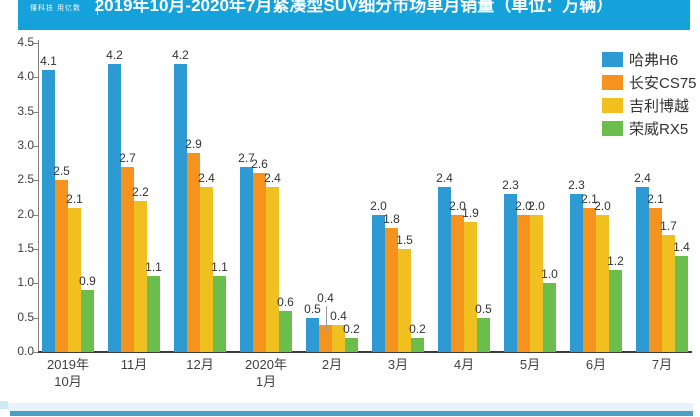 The image size is (700, 417). I want to click on x-tick-label: 12月, so click(200, 364).